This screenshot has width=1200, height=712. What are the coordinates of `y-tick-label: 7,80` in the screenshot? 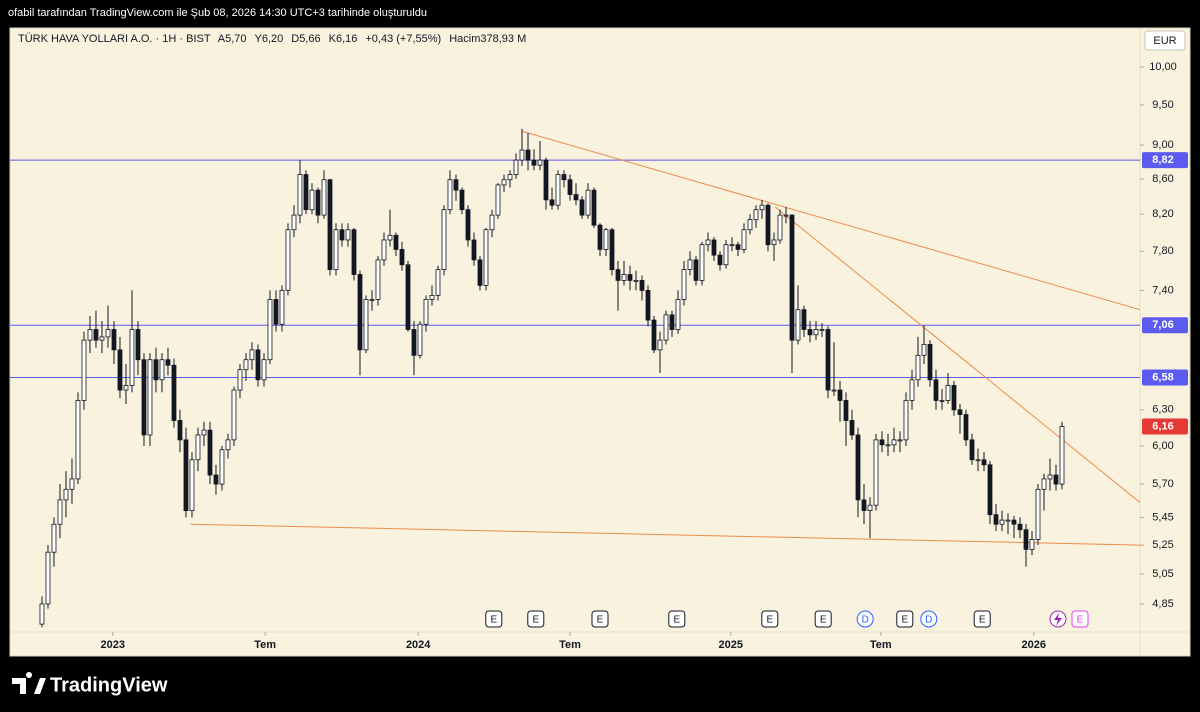 It's located at (1162, 251).